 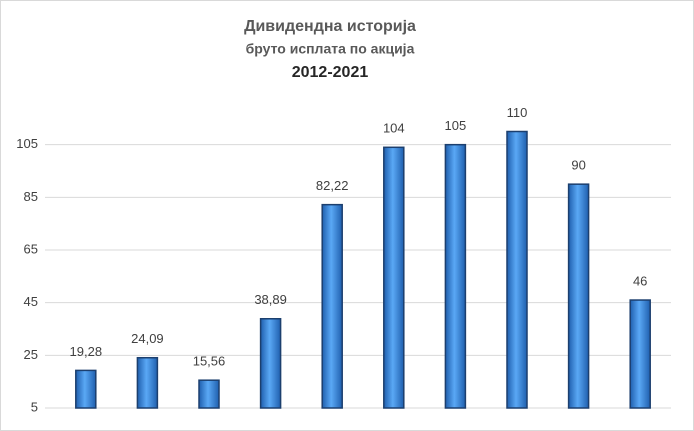 I want to click on value-label: 24,09, so click(x=147, y=338).